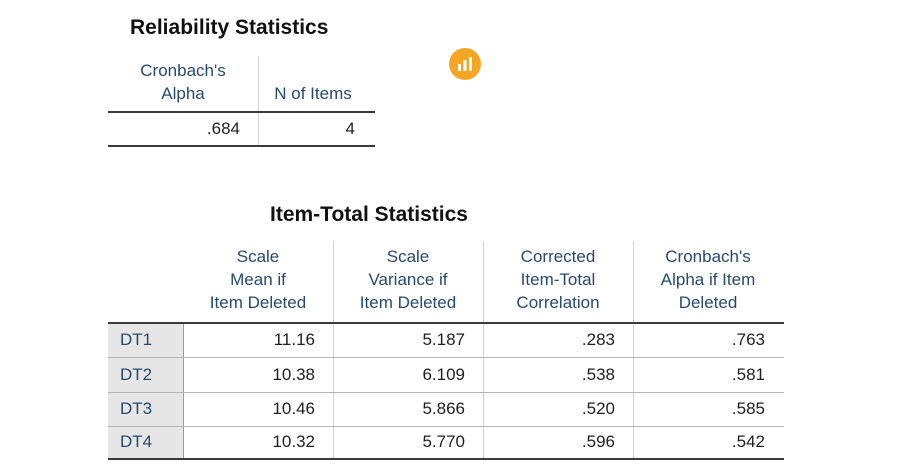 The width and height of the screenshot is (900, 472). What do you see at coordinates (350, 128) in the screenshot?
I see `n-of-items-value: 4` at bounding box center [350, 128].